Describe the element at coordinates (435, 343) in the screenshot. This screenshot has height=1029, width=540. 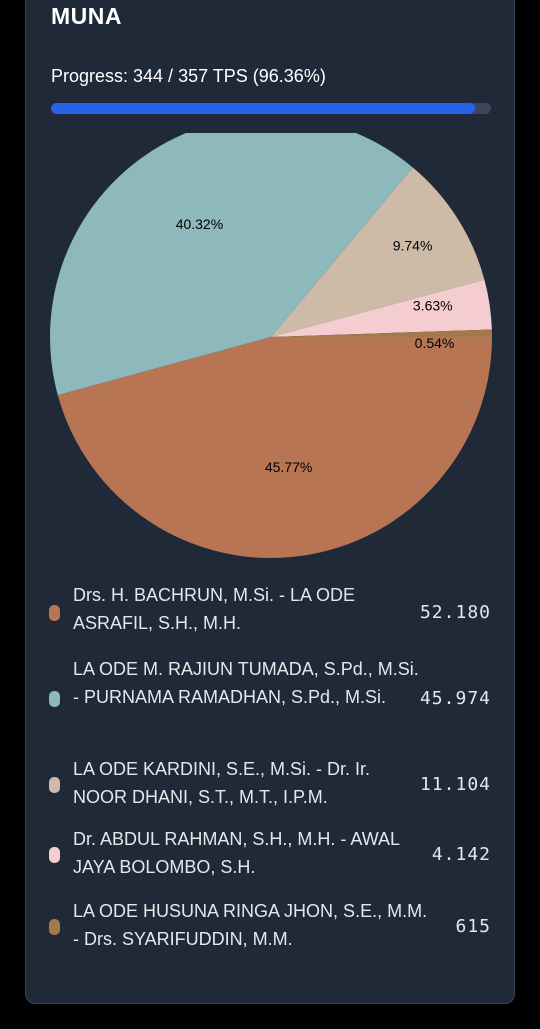
I see `pie-slice-label: 0.54%` at that location.